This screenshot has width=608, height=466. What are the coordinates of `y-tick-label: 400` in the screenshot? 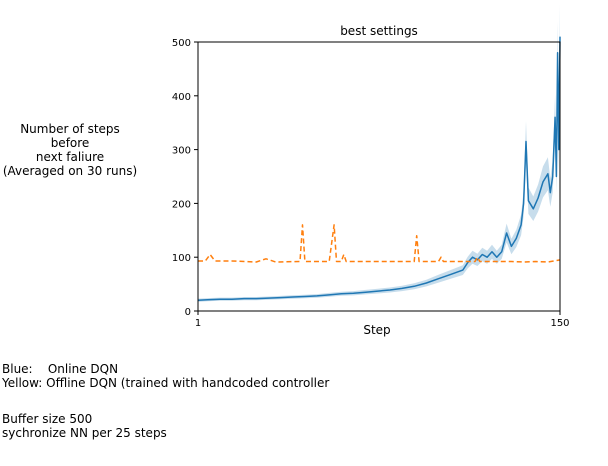 It's located at (181, 97).